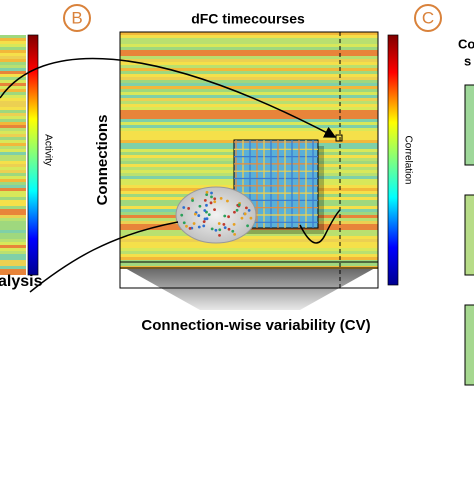 This screenshot has height=479, width=474. I want to click on left-heatmap, so click(13, 155).